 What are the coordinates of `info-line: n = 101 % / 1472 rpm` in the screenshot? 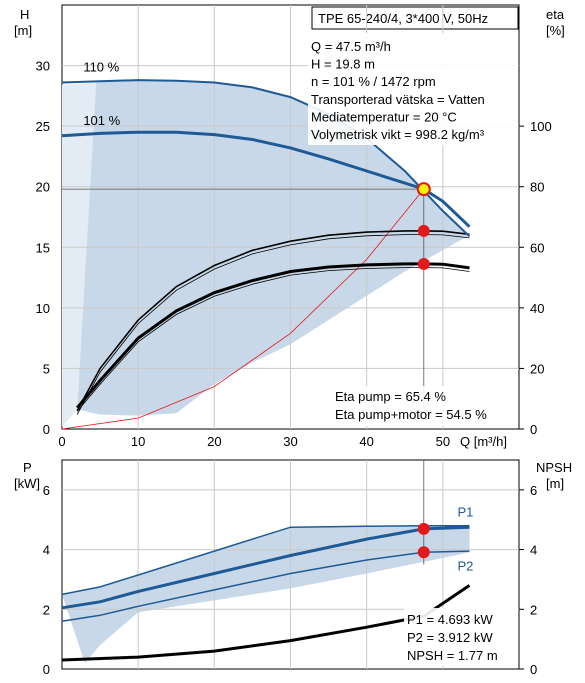 It's located at (373, 81).